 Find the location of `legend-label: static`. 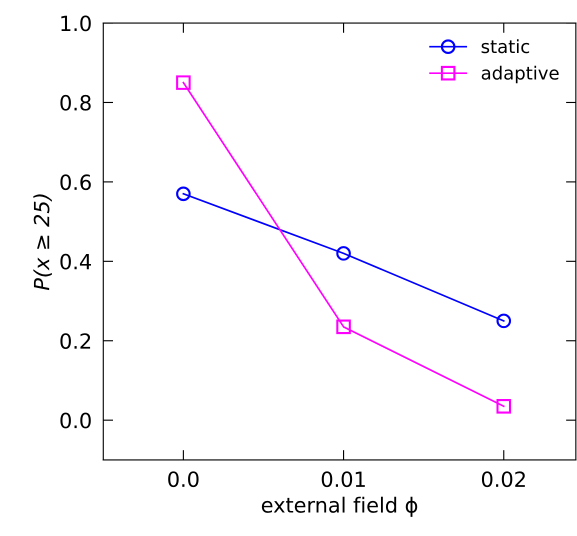

legend-label: static is located at coordinates (506, 46).